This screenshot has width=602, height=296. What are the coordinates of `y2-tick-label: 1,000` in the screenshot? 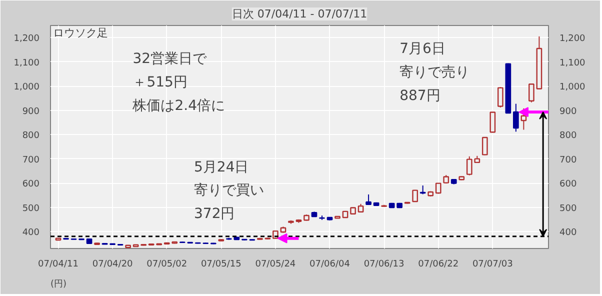 It's located at (573, 87).